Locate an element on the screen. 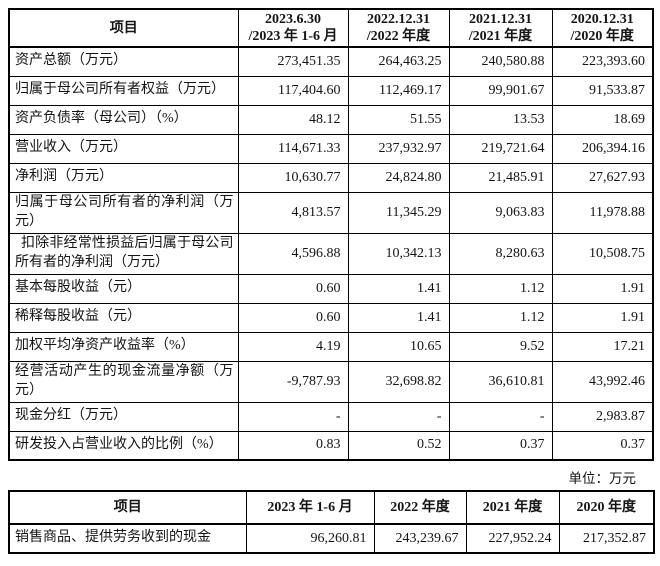 The height and width of the screenshot is (566, 660). cell-value: 117,404.60 is located at coordinates (293, 90).